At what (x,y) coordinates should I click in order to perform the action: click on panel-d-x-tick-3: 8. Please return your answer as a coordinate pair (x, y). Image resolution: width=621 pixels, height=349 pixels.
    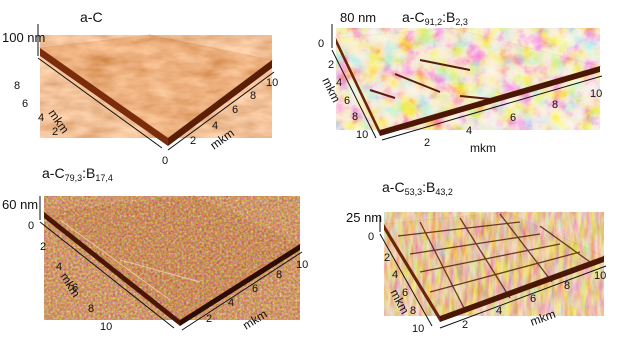
    Looking at the image, I should click on (567, 286).